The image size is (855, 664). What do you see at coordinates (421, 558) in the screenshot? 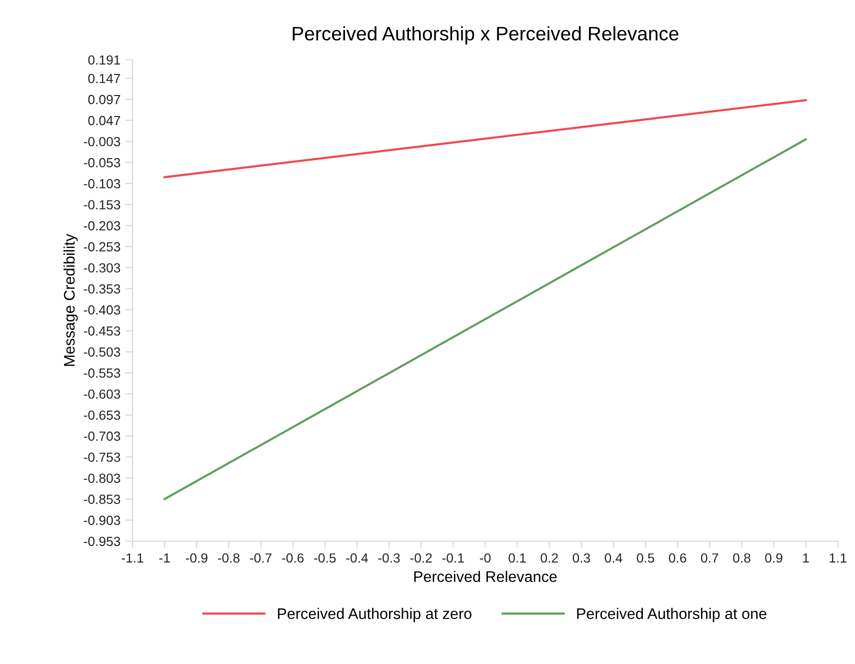
I see `x-tick-label: -0.2` at bounding box center [421, 558].